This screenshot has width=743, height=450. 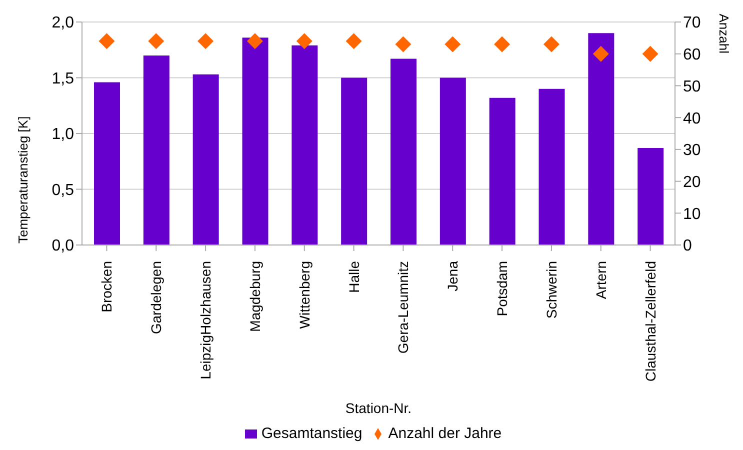 I want to click on y2-tick-label: 60, so click(x=692, y=55).